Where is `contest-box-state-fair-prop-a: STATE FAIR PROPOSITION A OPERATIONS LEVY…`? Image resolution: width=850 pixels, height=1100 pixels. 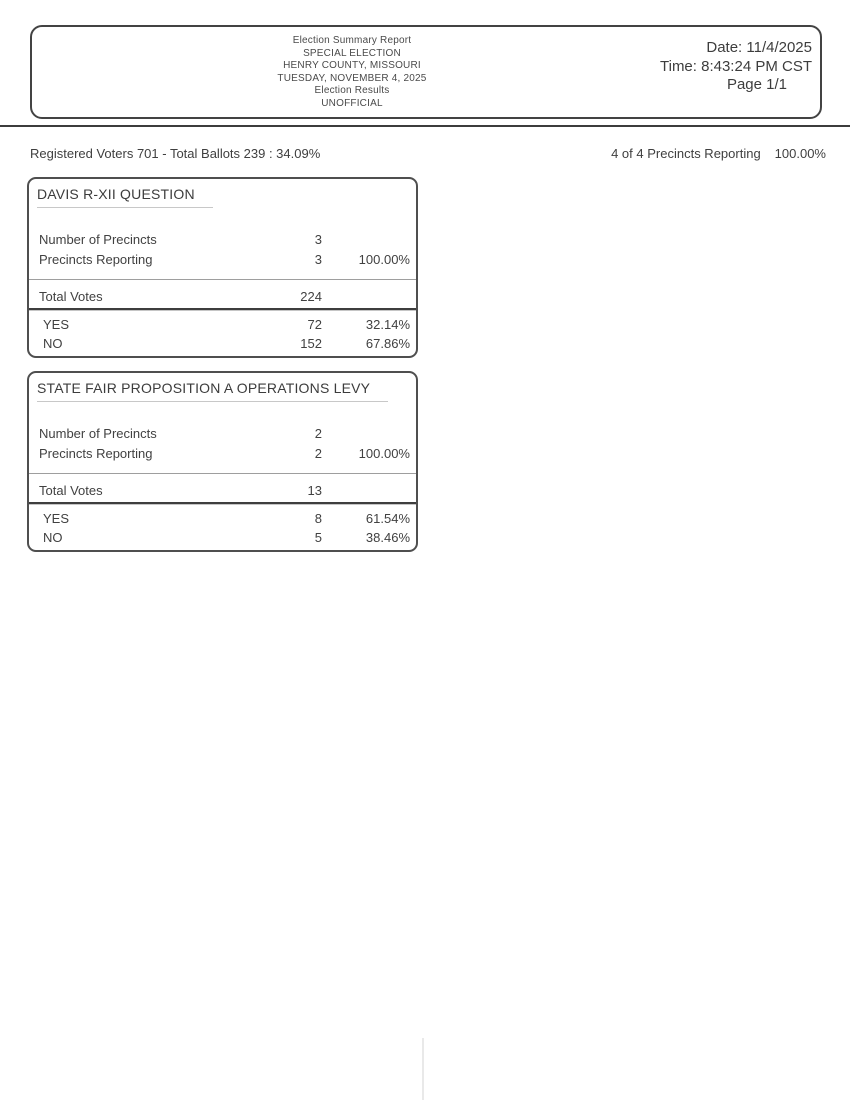 contest-box-state-fair-prop-a: STATE FAIR PROPOSITION A OPERATIONS LEVY… is located at coordinates (222, 461).